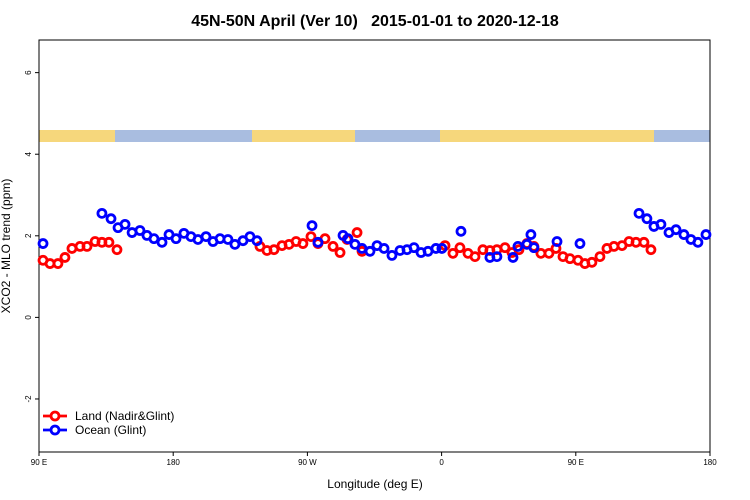 Image resolution: width=750 pixels, height=500 pixels. What do you see at coordinates (374, 484) in the screenshot?
I see `x-axis-label: Longitude (deg E)` at bounding box center [374, 484].